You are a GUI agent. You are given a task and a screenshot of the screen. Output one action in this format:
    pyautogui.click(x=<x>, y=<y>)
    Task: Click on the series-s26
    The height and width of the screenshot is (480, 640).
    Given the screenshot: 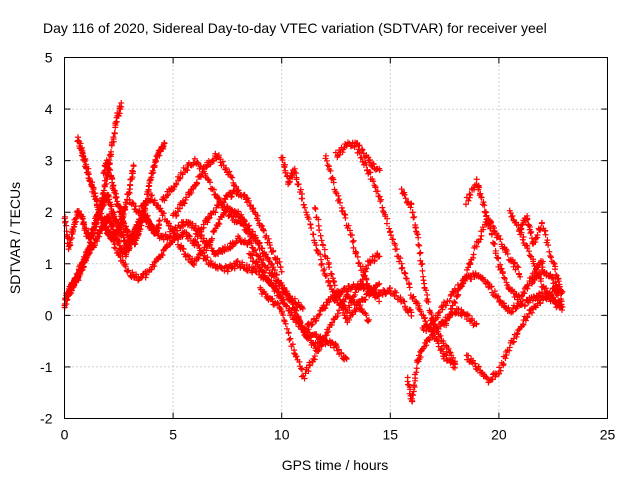 What is the action you would take?
    pyautogui.click(x=536, y=258)
    